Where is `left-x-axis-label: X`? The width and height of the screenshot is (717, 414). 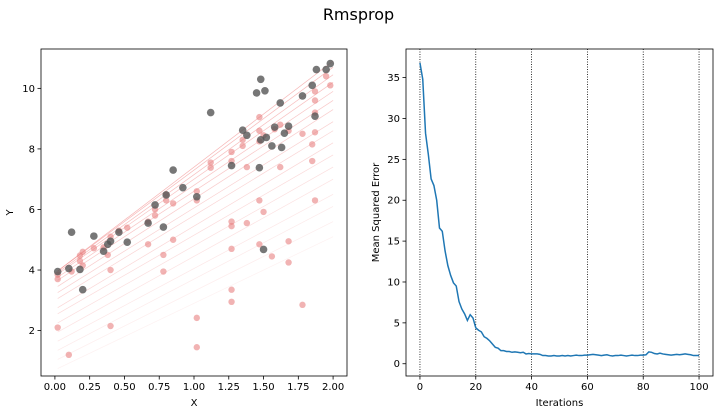
left-x-axis-label: X is located at coordinates (194, 403).